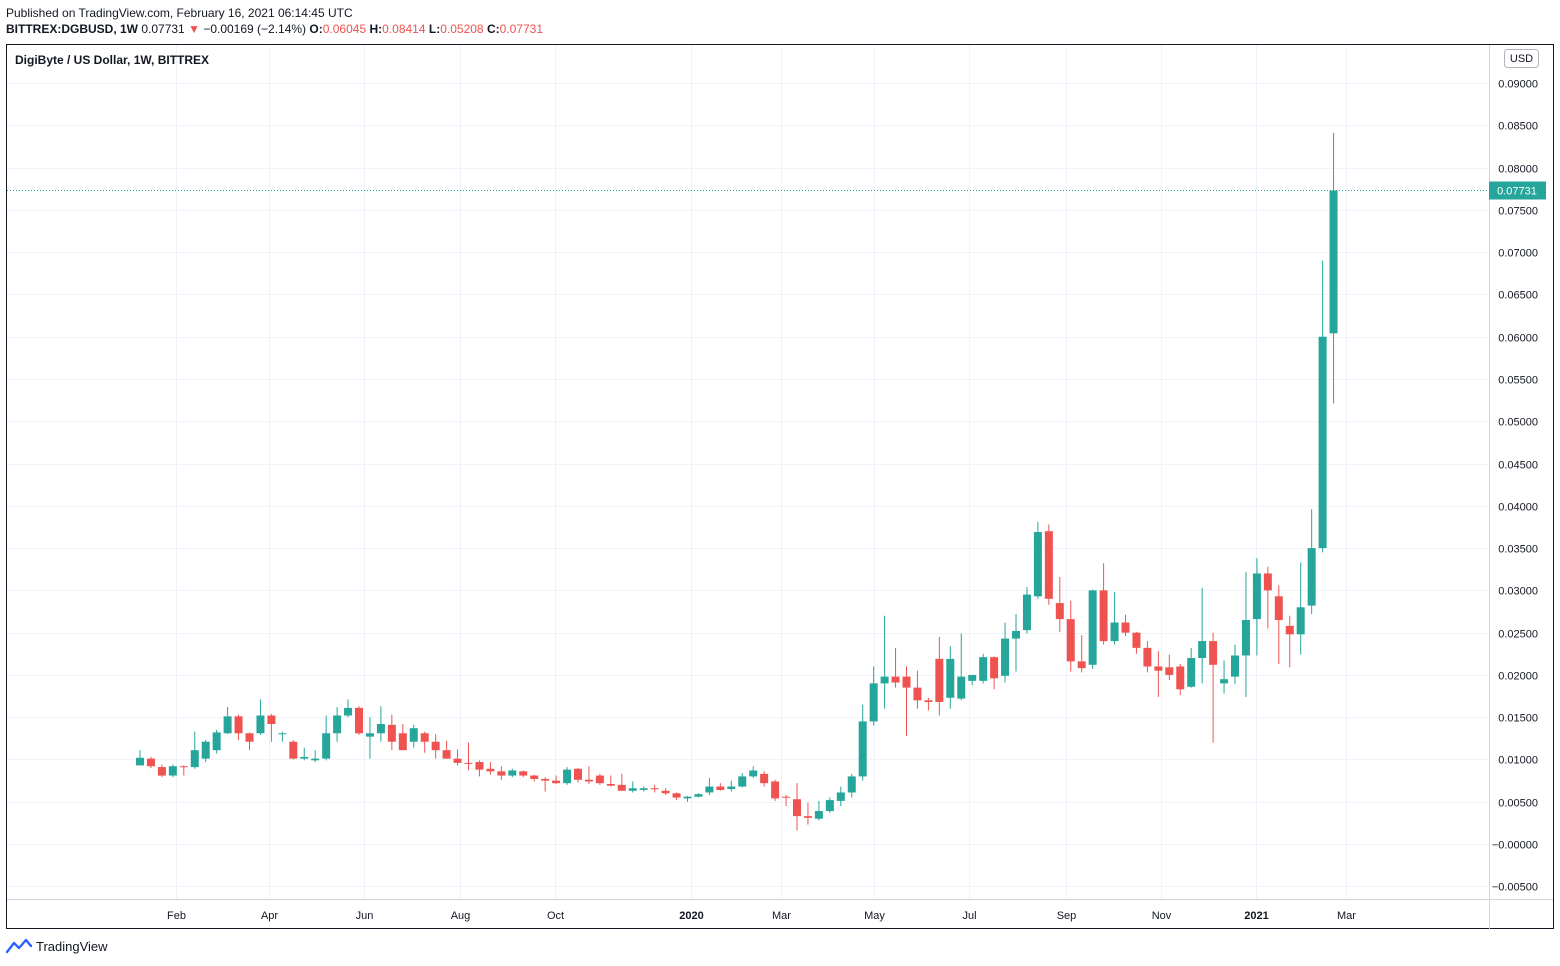 This screenshot has width=1560, height=966. What do you see at coordinates (1521, 59) in the screenshot?
I see `currency-label: USD` at bounding box center [1521, 59].